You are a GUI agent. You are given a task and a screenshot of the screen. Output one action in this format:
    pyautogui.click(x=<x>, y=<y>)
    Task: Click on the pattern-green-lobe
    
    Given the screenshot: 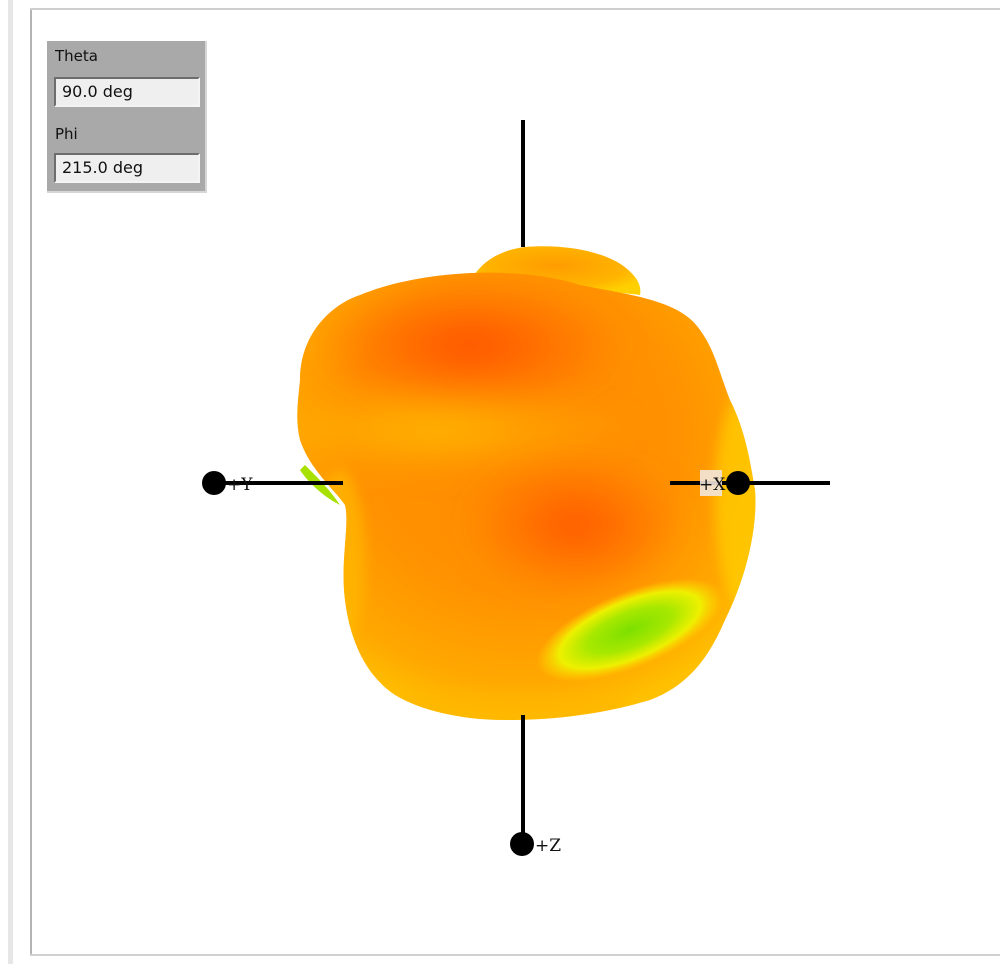 What is the action you would take?
    pyautogui.click(x=630, y=630)
    